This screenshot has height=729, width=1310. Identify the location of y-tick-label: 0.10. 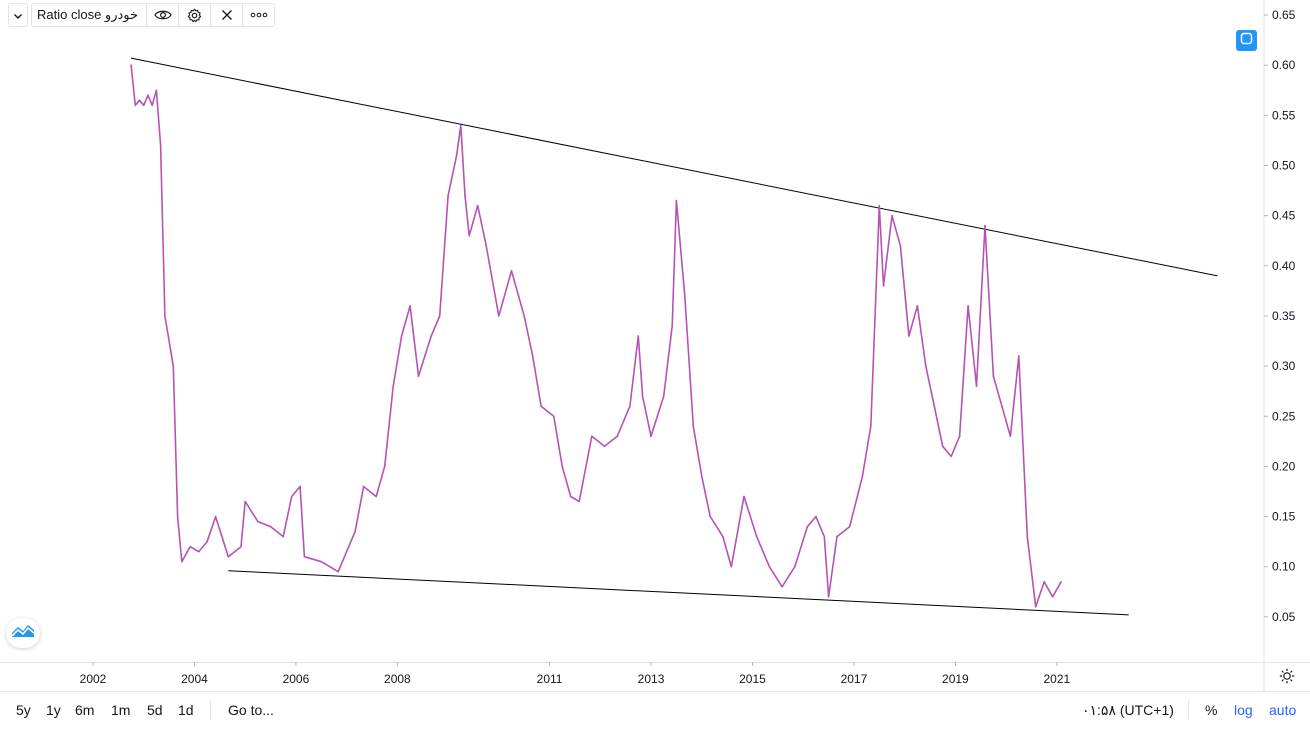
(1284, 567).